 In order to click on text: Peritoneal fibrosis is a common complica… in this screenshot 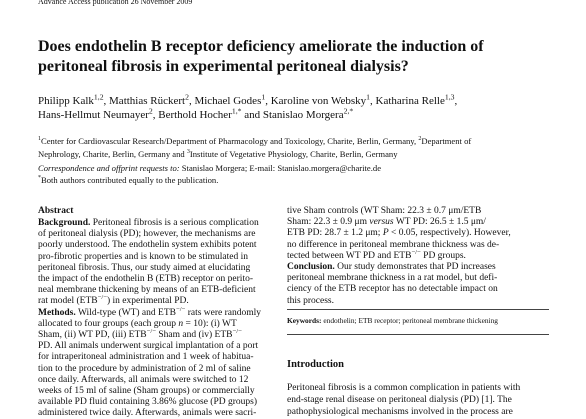, I will do `click(404, 388)`.